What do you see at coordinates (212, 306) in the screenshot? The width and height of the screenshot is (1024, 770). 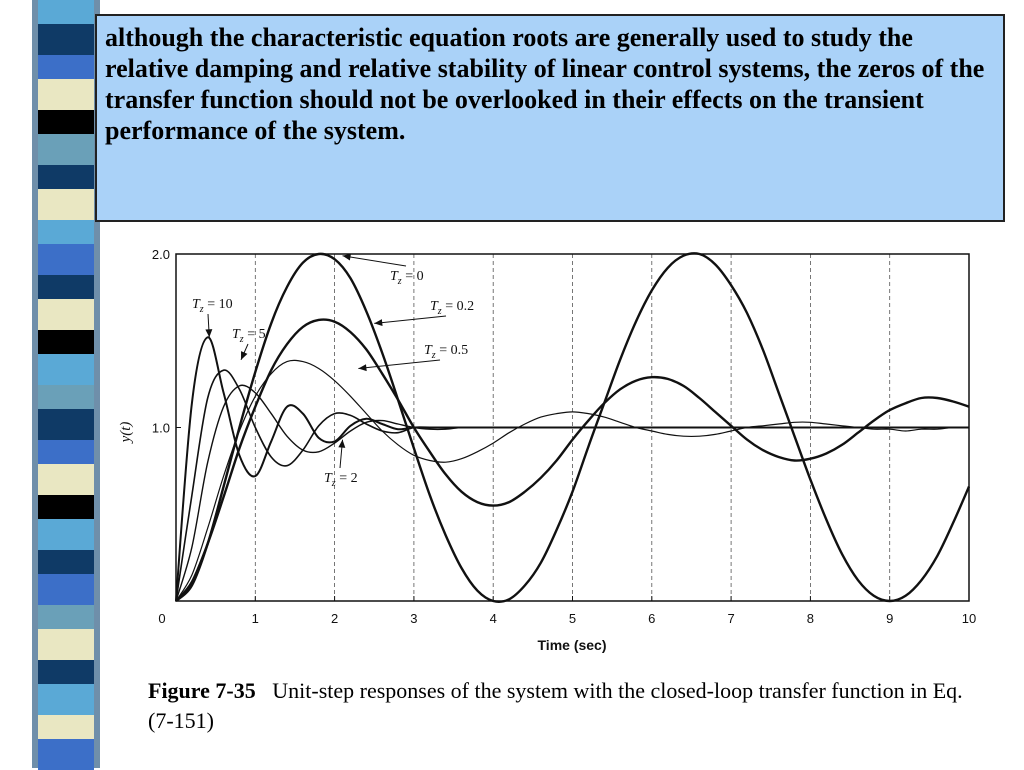 I see `series-annotation: Tz = 10` at bounding box center [212, 306].